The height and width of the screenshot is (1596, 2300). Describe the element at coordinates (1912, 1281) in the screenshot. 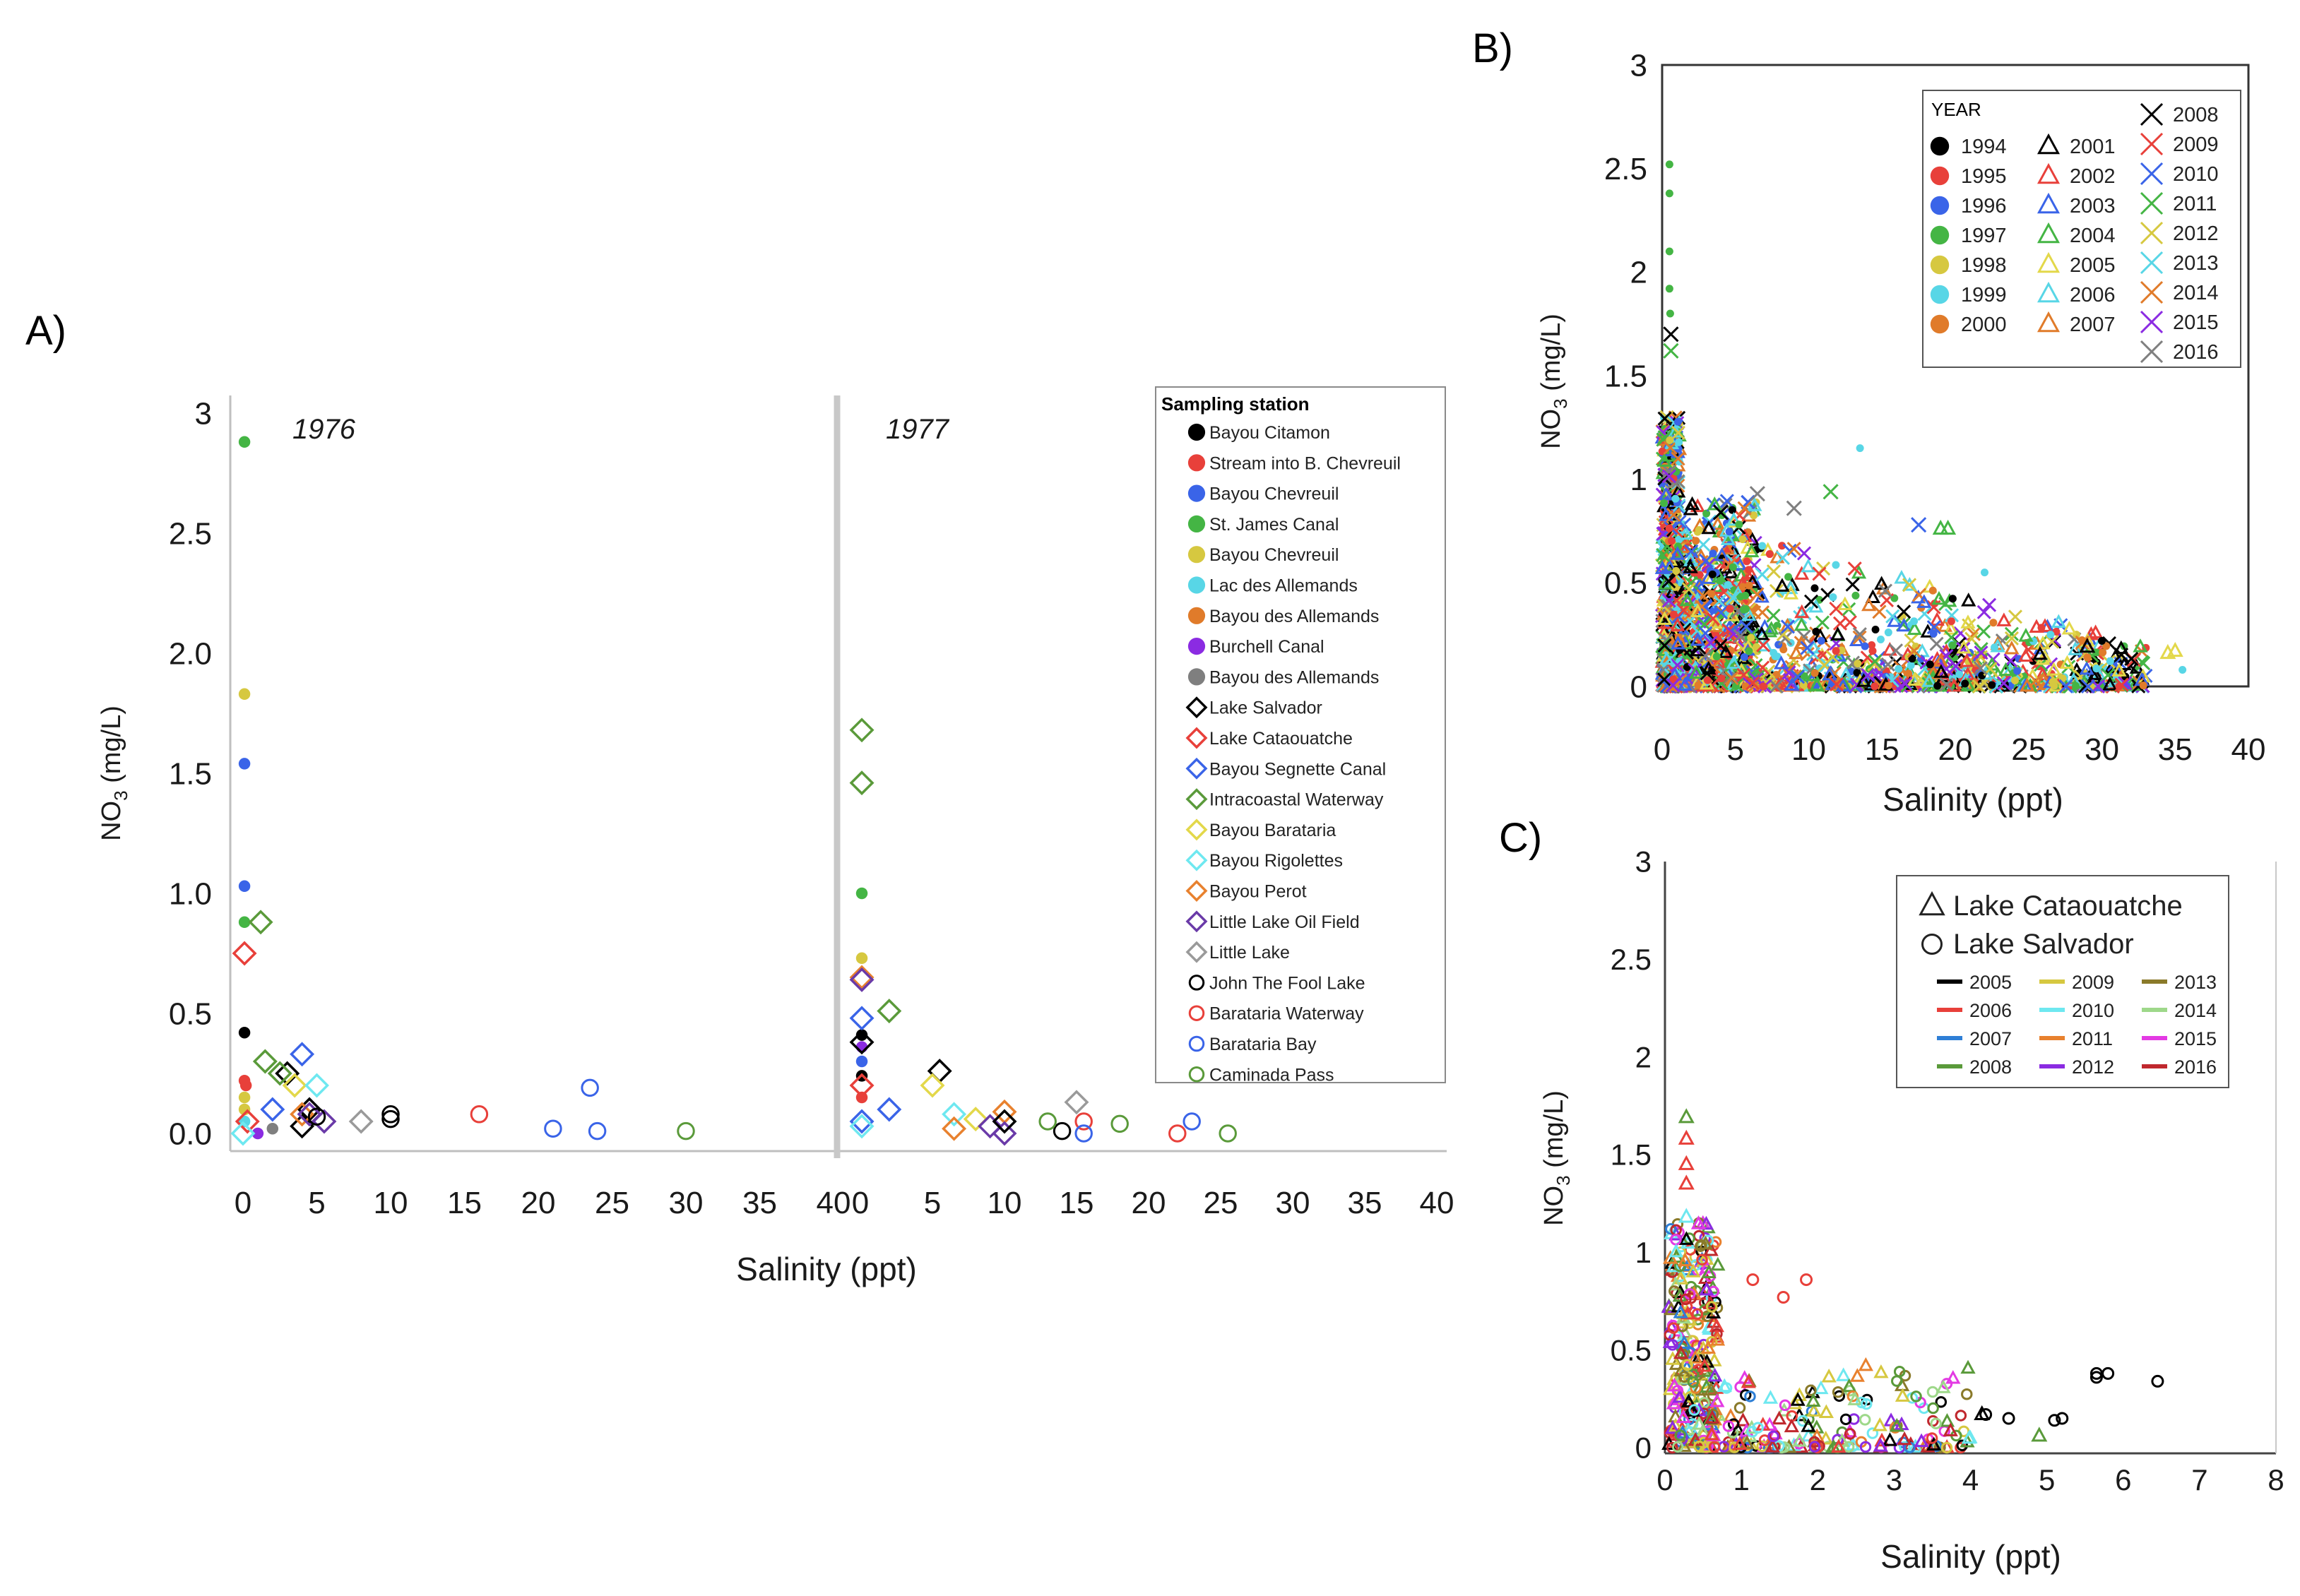

I see `panel-c-points` at that location.